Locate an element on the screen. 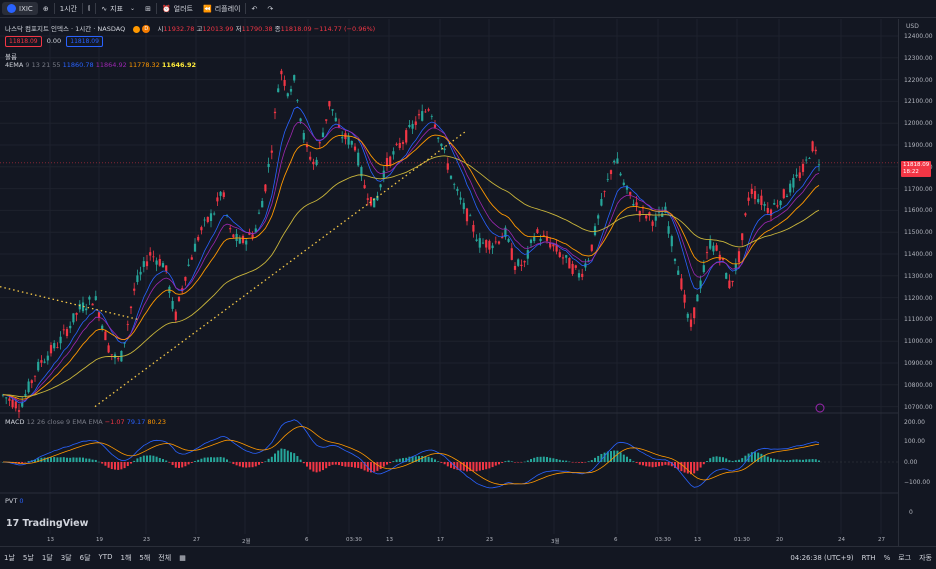 The image size is (936, 569). auto-button: 자동 is located at coordinates (925, 558).